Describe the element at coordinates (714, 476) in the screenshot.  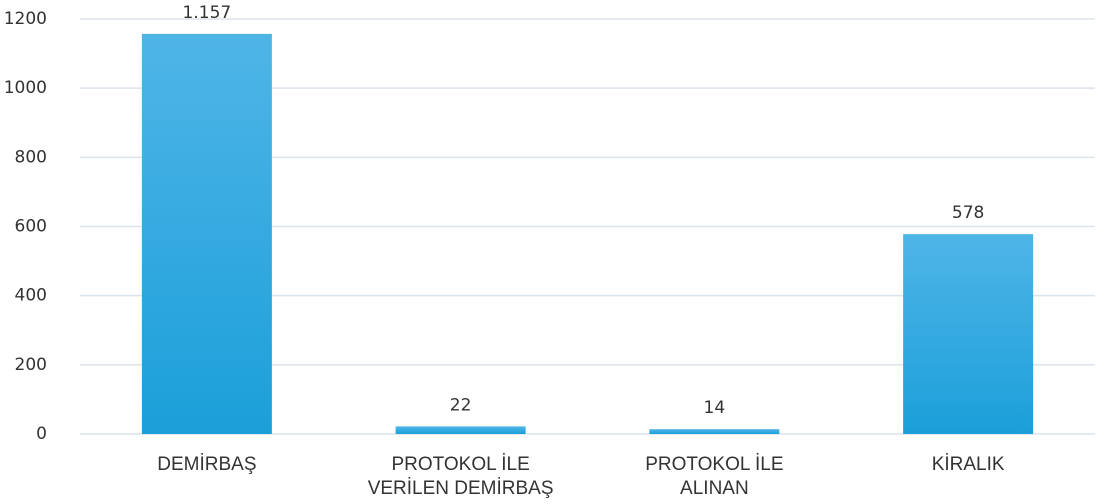
I see `x-tick-label: PROTOKOL İLE ALINAN` at that location.